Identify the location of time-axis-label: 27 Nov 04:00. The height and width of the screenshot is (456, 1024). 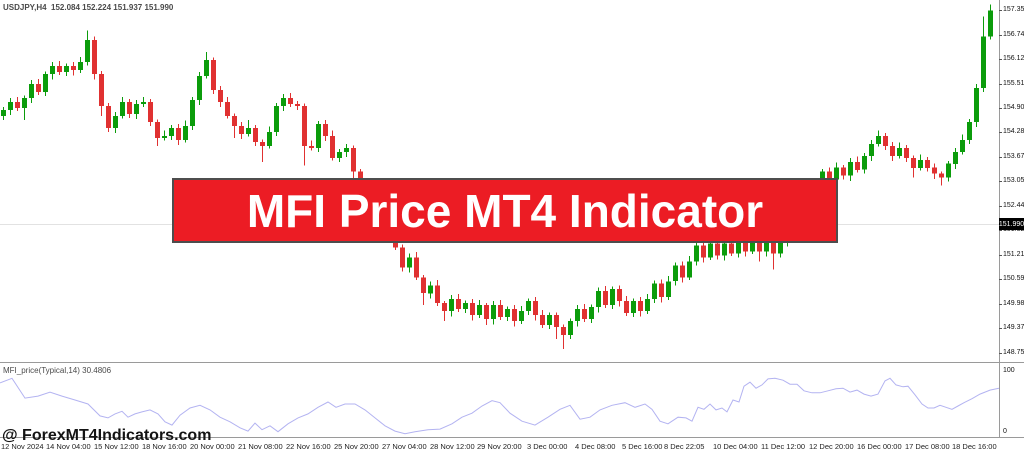
(404, 446).